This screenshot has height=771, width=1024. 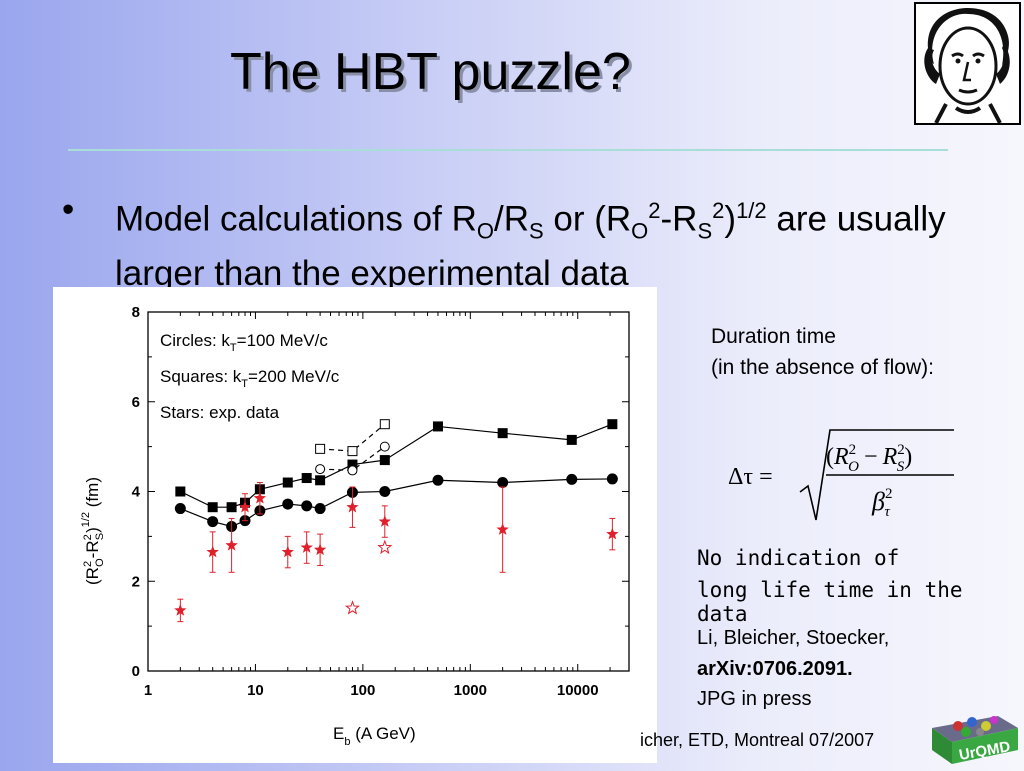 I want to click on y-axis-label: (R2O-R2S)1/2 (fm), so click(x=93, y=531).